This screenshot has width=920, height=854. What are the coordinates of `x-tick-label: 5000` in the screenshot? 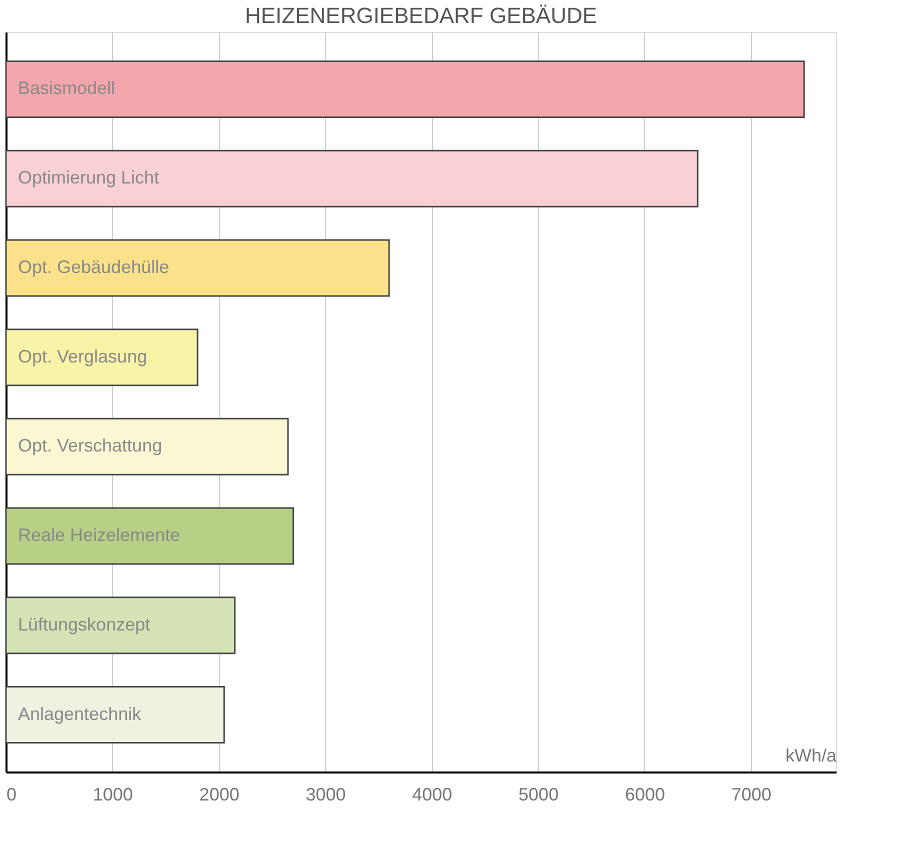 It's located at (538, 794).